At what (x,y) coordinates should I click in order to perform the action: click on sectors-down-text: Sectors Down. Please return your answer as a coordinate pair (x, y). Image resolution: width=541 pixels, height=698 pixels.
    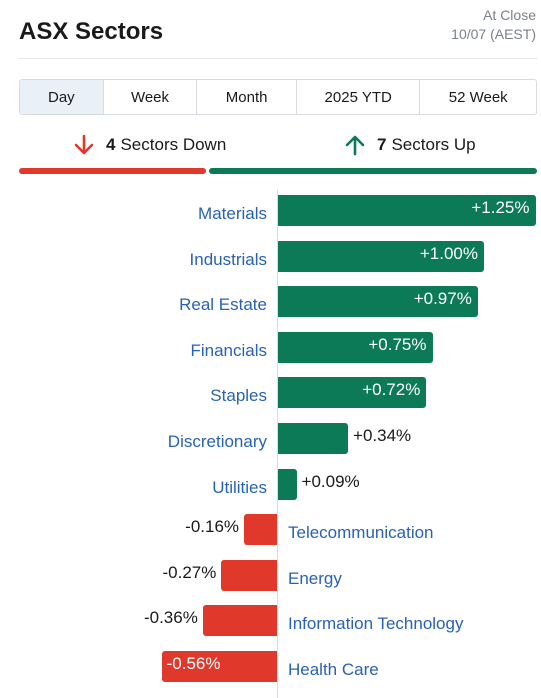
    Looking at the image, I should click on (173, 144).